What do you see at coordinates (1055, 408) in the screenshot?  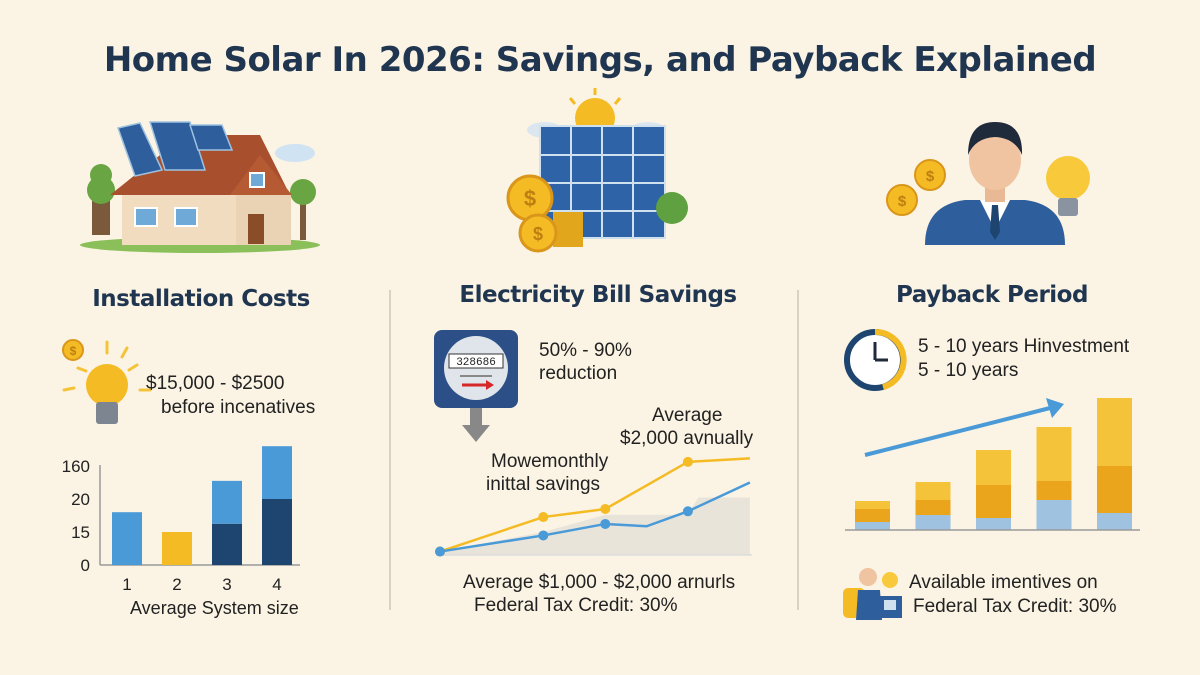 I see `trend-arrow-head` at bounding box center [1055, 408].